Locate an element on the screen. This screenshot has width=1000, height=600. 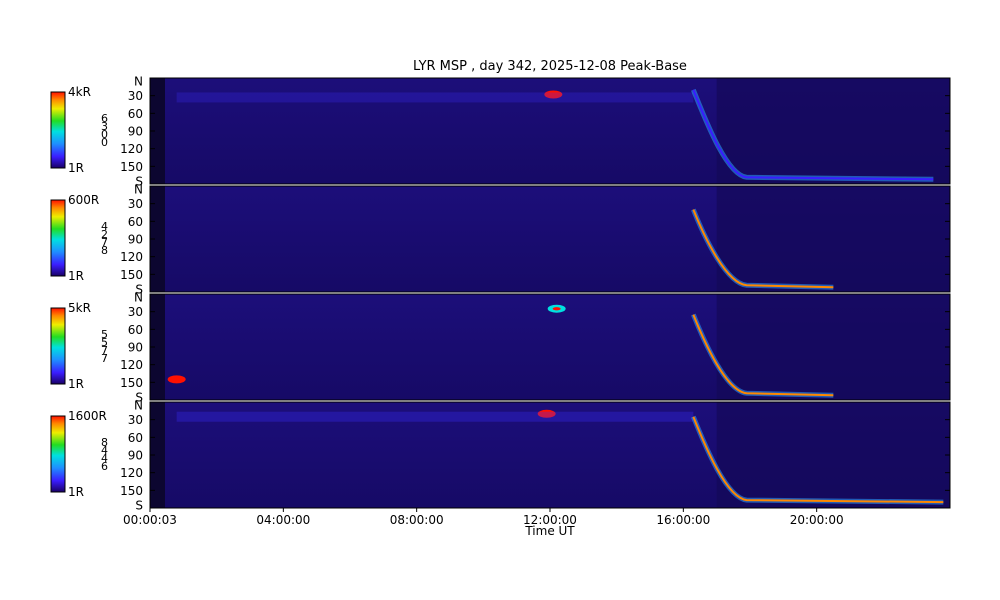
colorbar-max-label: 600R is located at coordinates (83, 200).